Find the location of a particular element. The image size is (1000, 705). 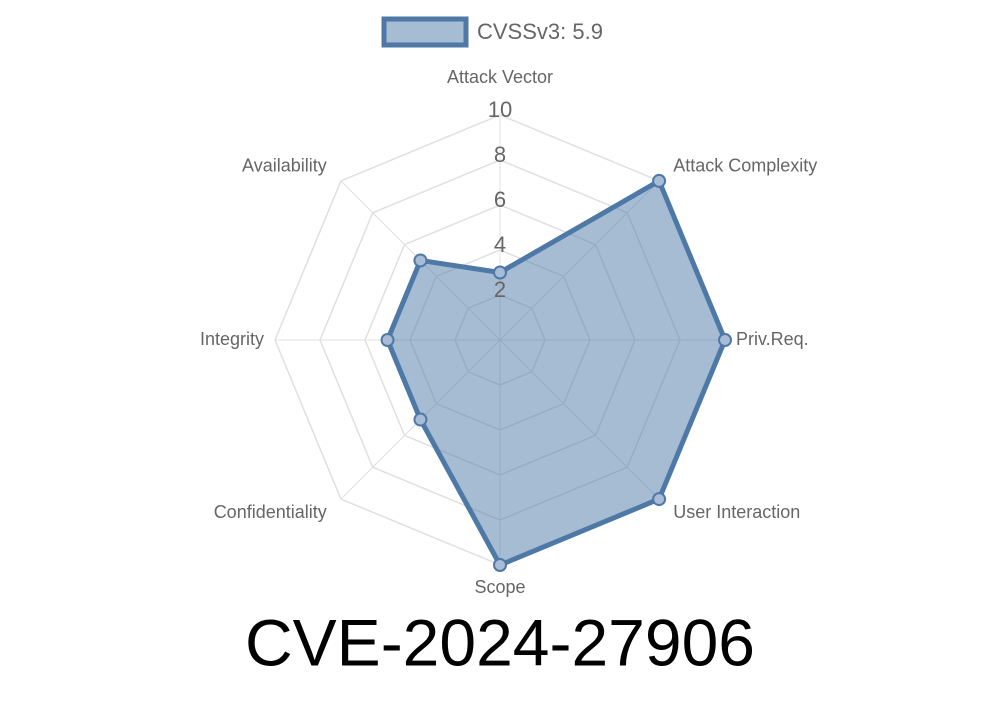

axis-label: Attack Complexity is located at coordinates (745, 166).